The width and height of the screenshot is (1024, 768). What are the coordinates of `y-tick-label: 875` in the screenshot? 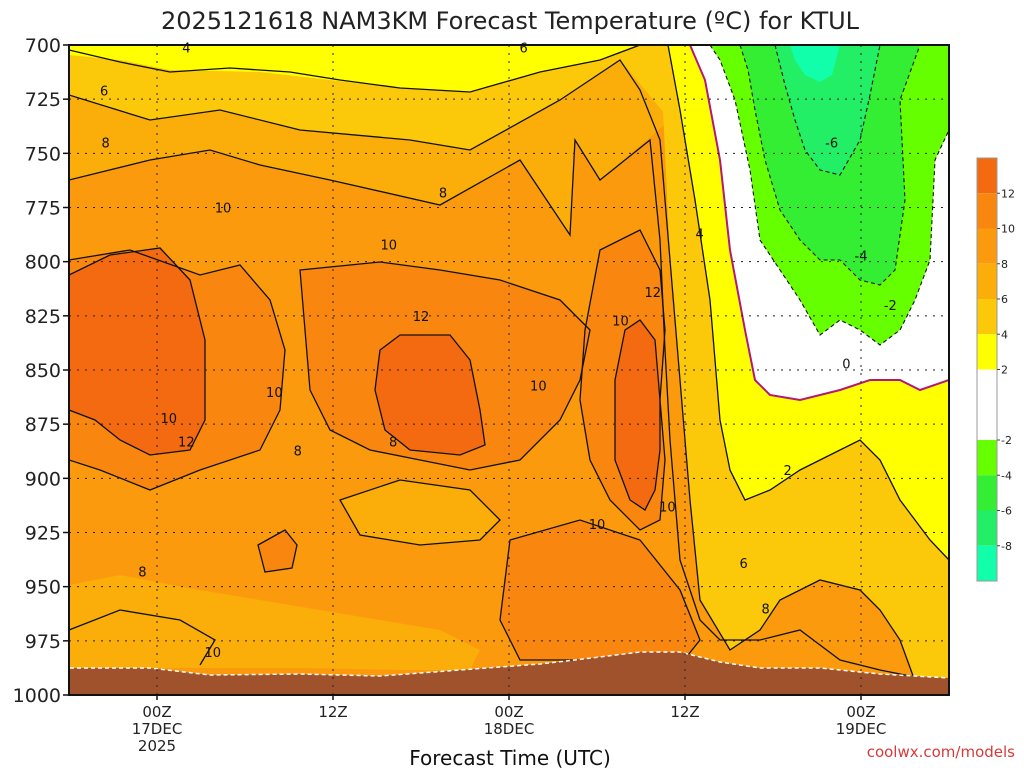 It's located at (43, 425).